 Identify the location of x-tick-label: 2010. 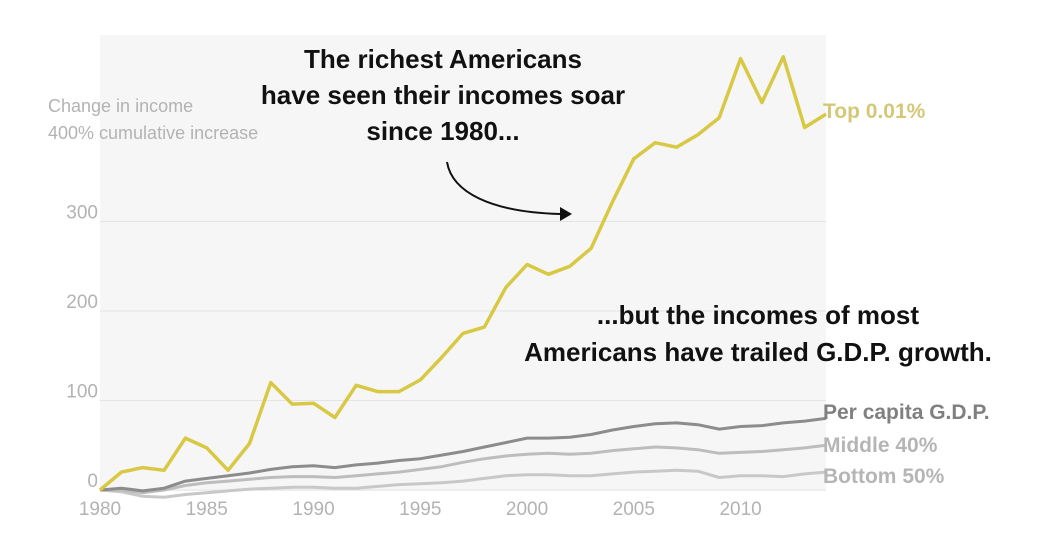
(740, 509).